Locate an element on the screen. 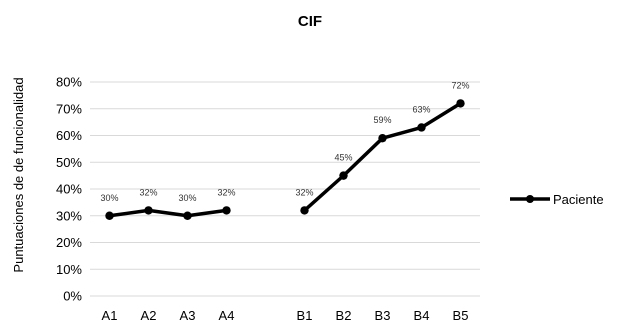 Image resolution: width=621 pixels, height=324 pixels. y-tick-label: 10% is located at coordinates (69, 269).